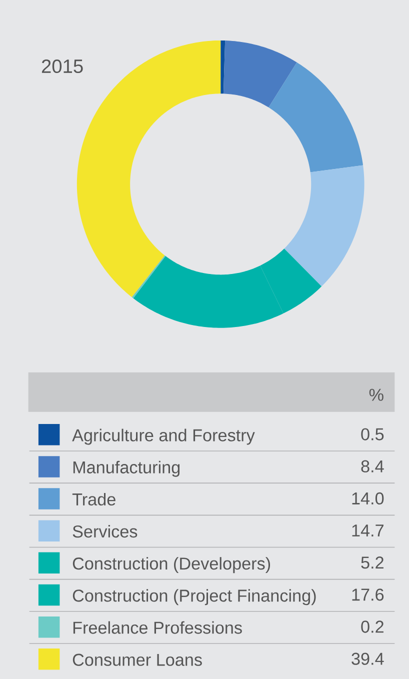 This screenshot has height=679, width=409. Describe the element at coordinates (62, 66) in the screenshot. I see `text: 2015` at that location.